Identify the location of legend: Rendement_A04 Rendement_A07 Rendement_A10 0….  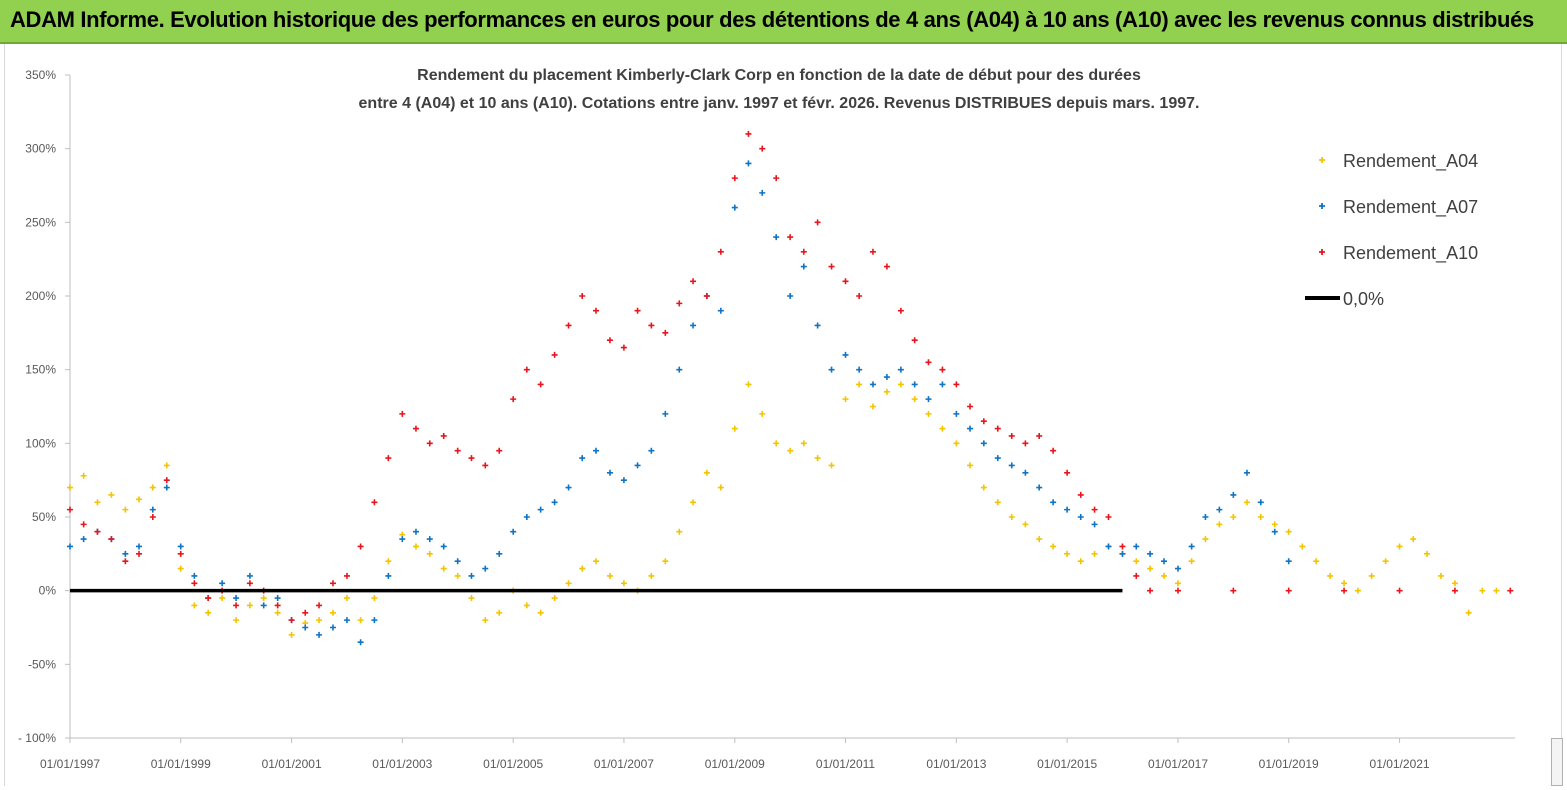
(1402, 229).